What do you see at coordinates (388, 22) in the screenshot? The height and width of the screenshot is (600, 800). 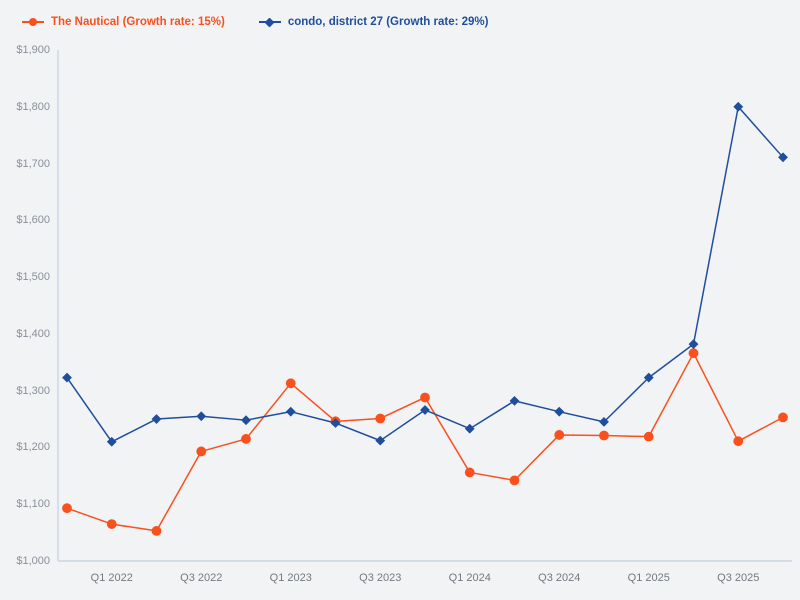 I see `legend-label-condo-district-27: condo, district 27 (Growth rate: 29%)` at bounding box center [388, 22].